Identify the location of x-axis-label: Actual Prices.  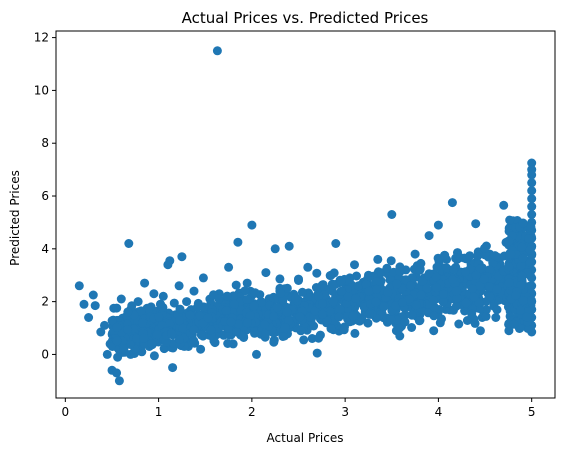
(305, 438).